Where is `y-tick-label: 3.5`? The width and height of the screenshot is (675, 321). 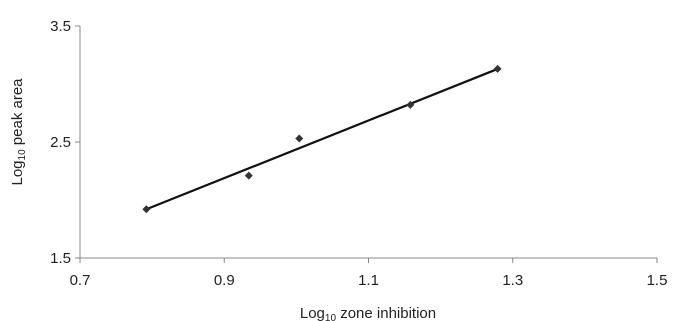 y-tick-label: 3.5 is located at coordinates (60, 26).